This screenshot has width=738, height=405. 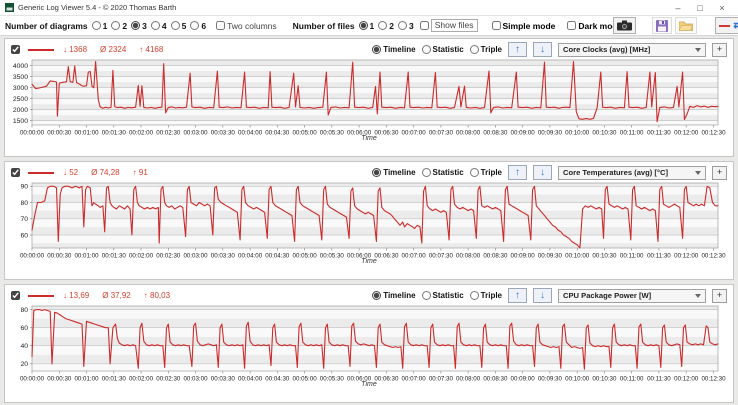 What do you see at coordinates (9, 7) in the screenshot?
I see `app-icon` at bounding box center [9, 7].